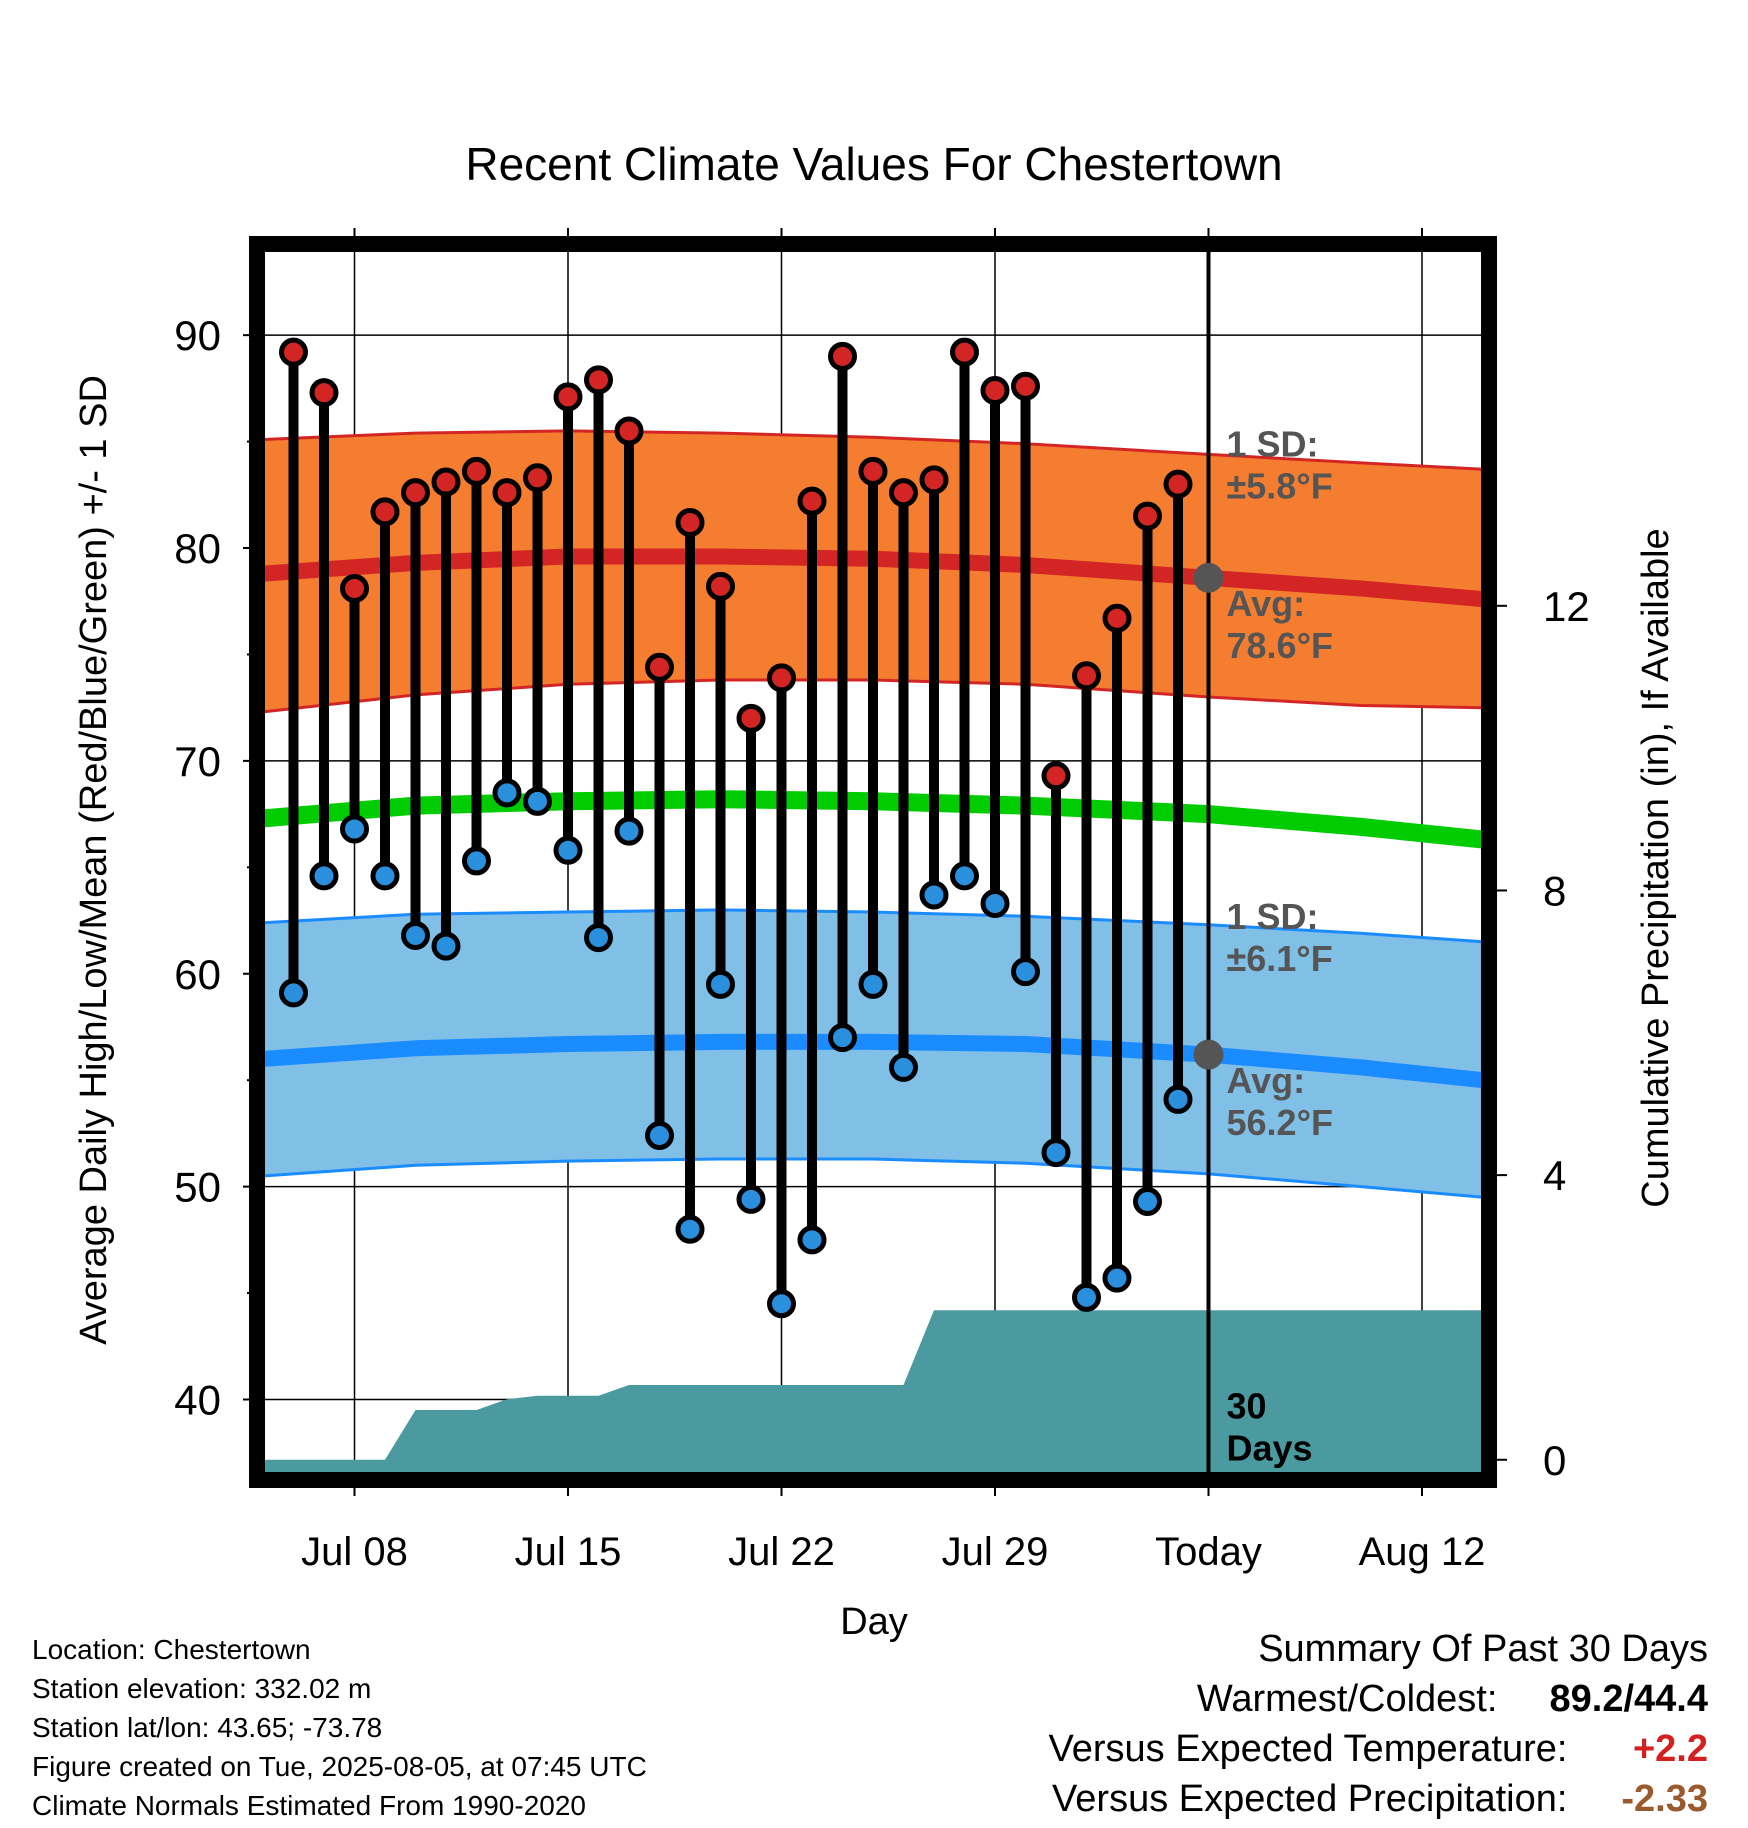 The width and height of the screenshot is (1748, 1828). I want to click on summary-warm-cold: Warmest/Coldest: 89.2/44.4, so click(1378, 1699).